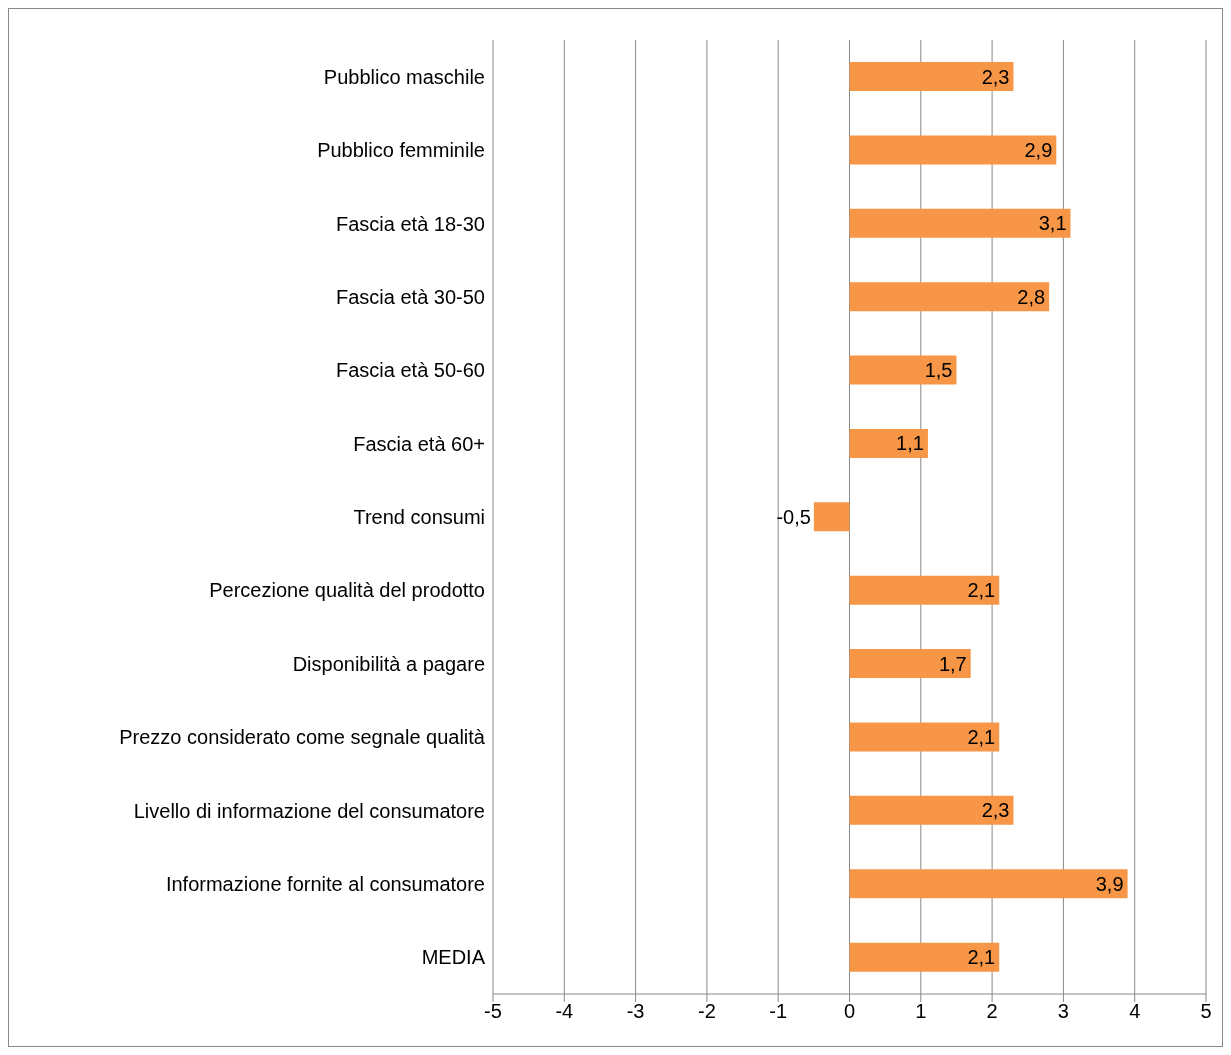 This screenshot has height=1055, width=1231. Describe the element at coordinates (453, 957) in the screenshot. I see `y-tick-label: MEDIA` at that location.